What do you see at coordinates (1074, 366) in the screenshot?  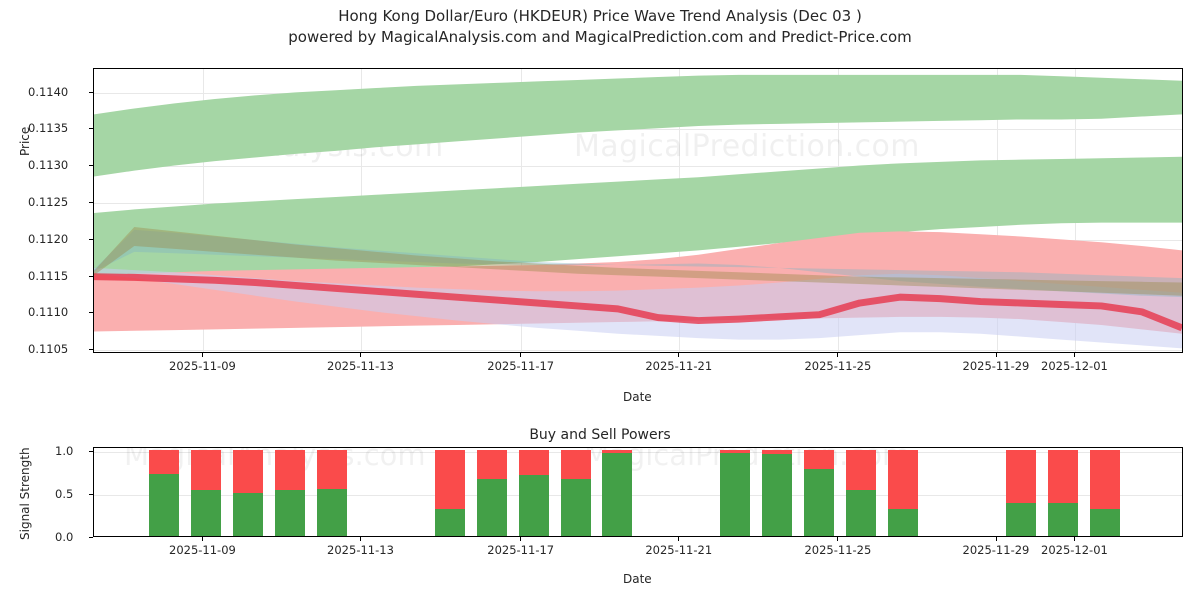 I see `x-tick-label: 2025-12-01` at bounding box center [1074, 366].